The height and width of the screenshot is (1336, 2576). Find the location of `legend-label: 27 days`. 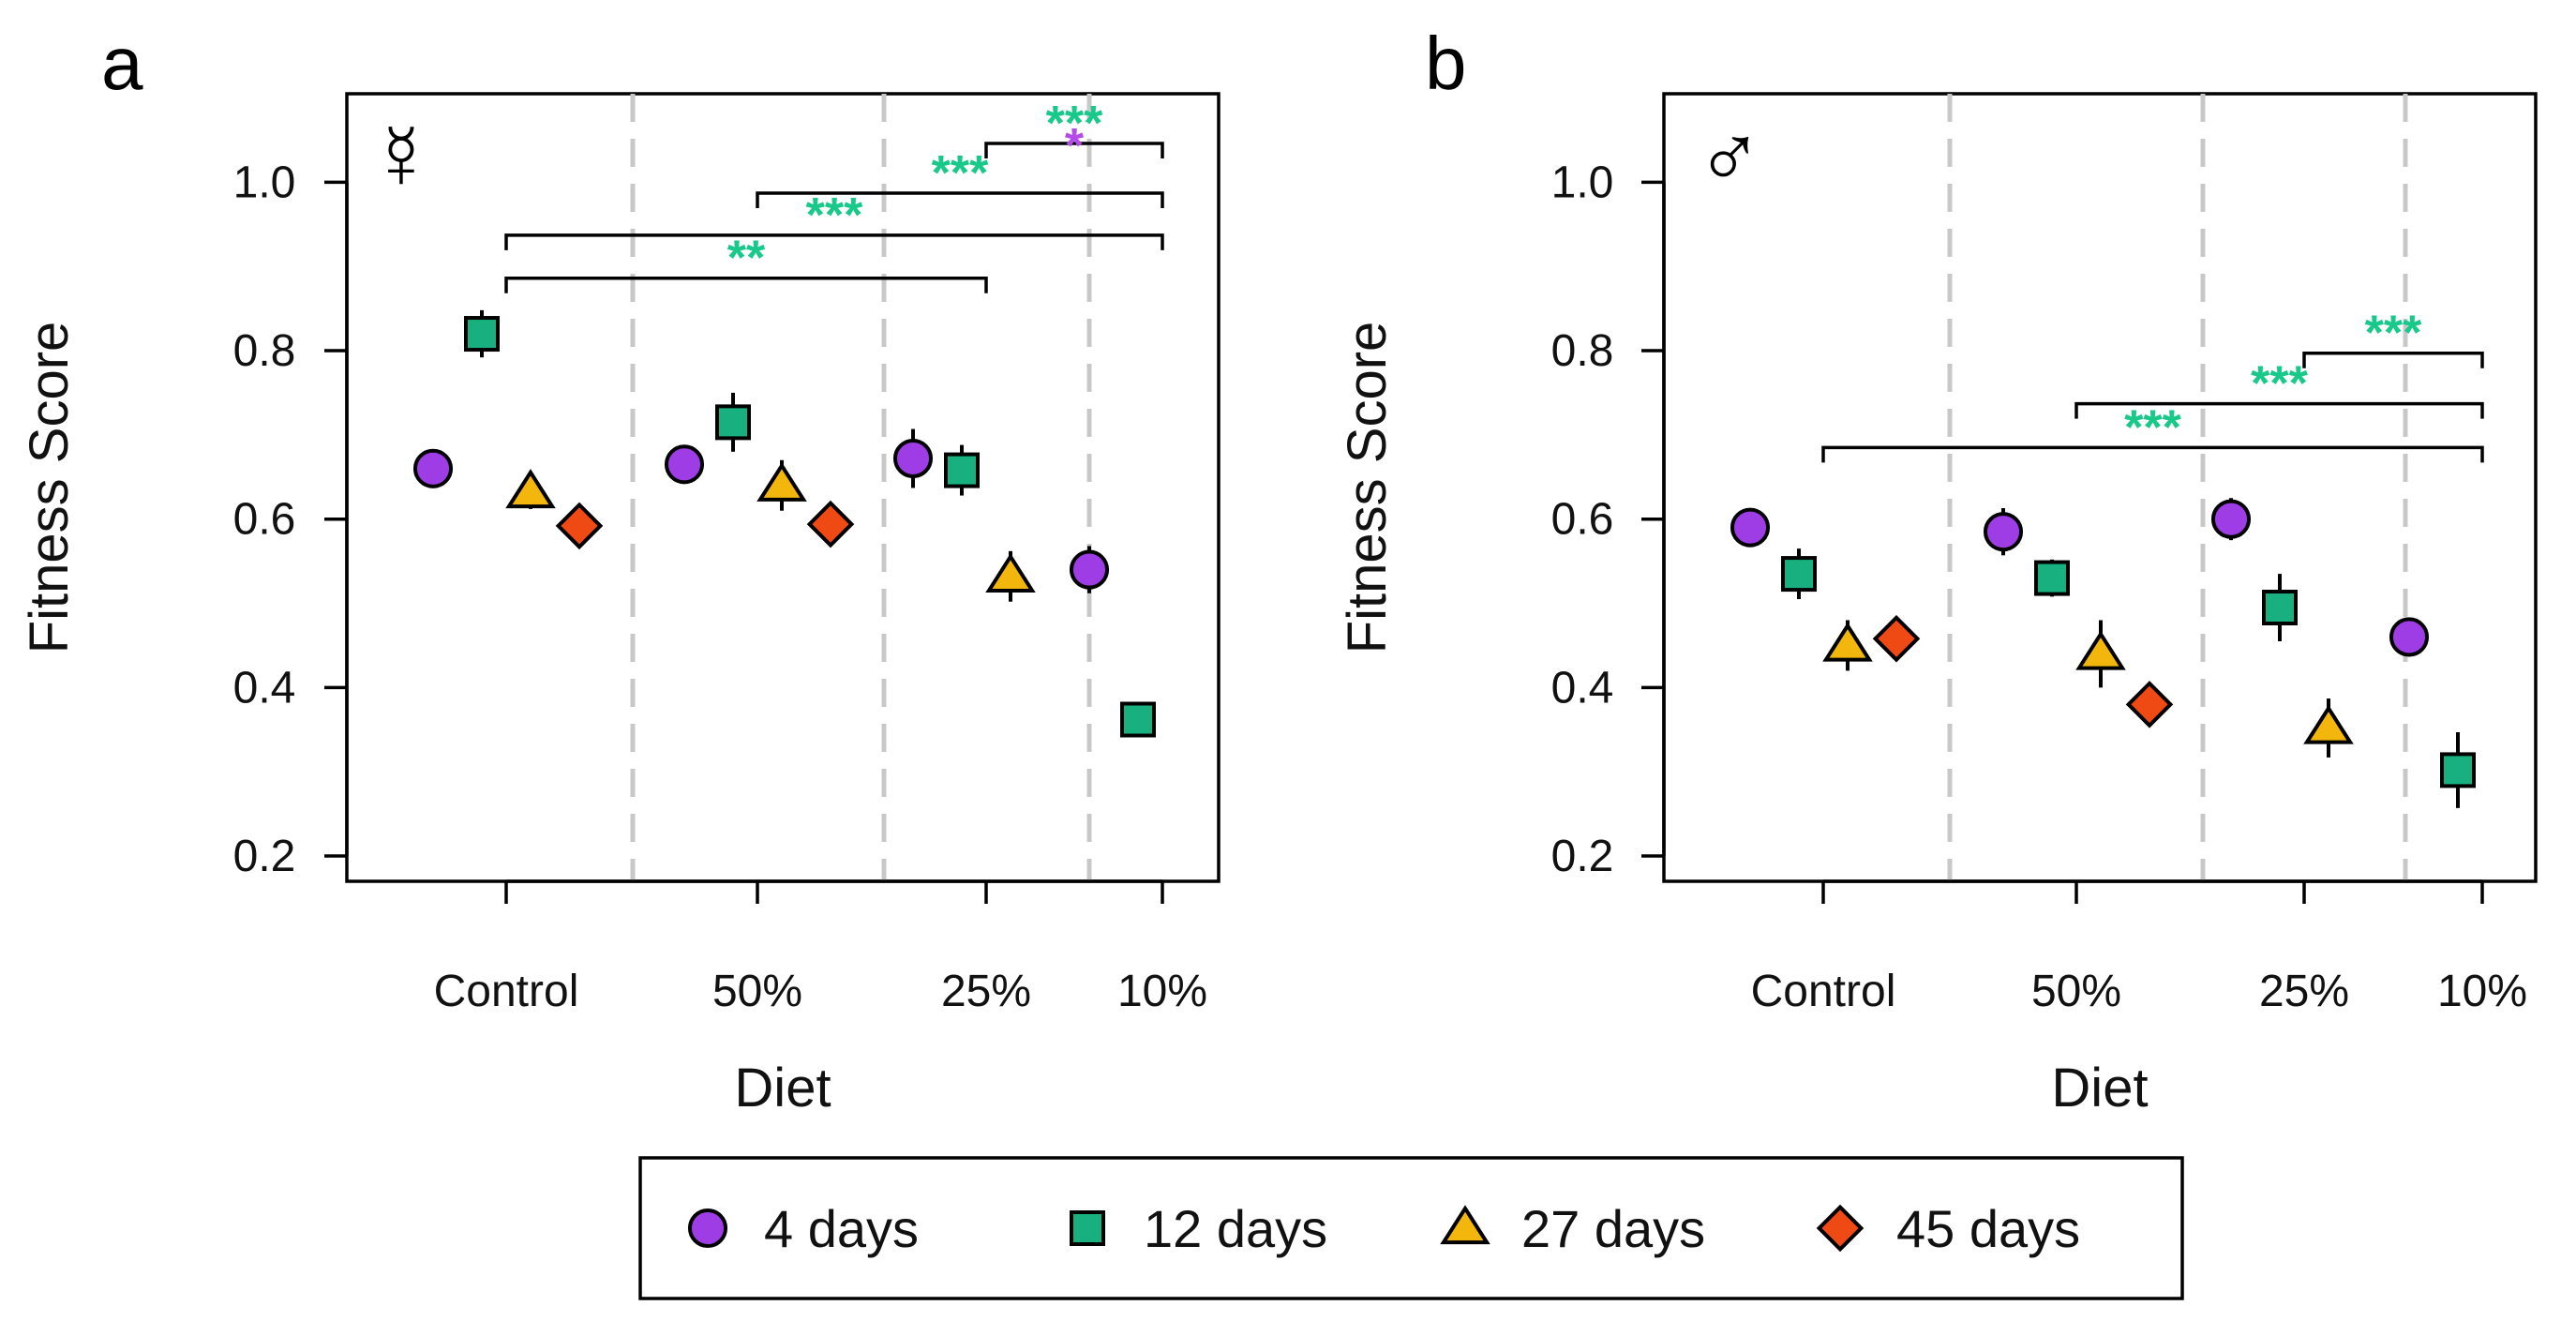

legend-label: 27 days is located at coordinates (1613, 1228).